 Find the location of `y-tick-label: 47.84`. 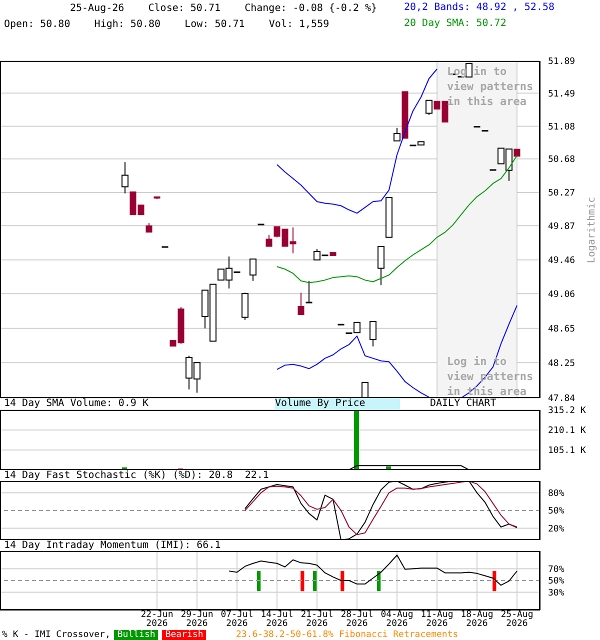

y-tick-label: 47.84 is located at coordinates (562, 399).